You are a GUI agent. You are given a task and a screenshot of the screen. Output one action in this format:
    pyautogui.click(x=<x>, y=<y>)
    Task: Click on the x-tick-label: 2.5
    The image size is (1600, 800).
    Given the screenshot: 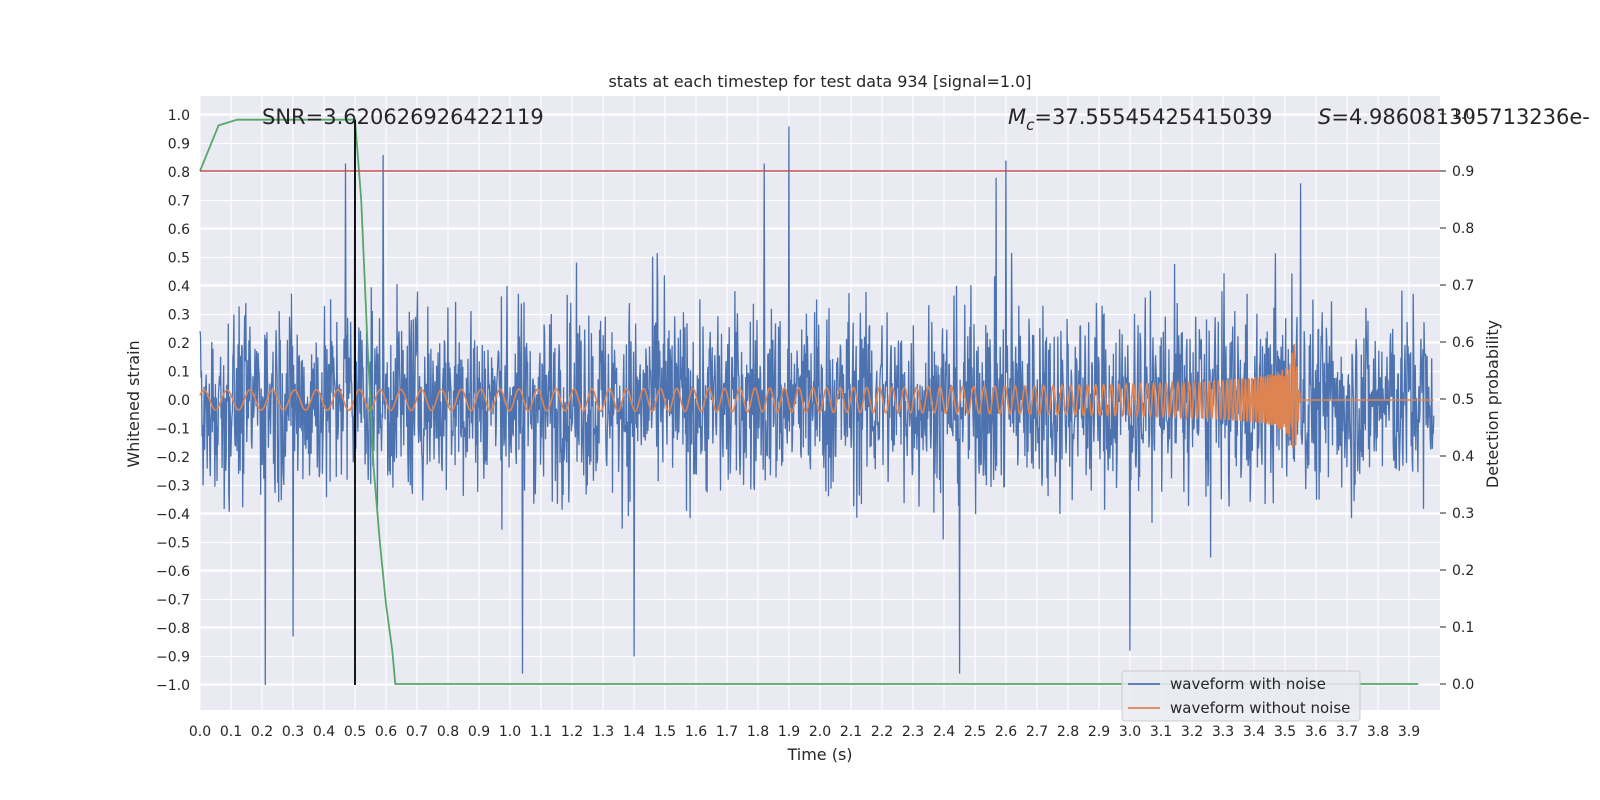 What is the action you would take?
    pyautogui.click(x=975, y=732)
    